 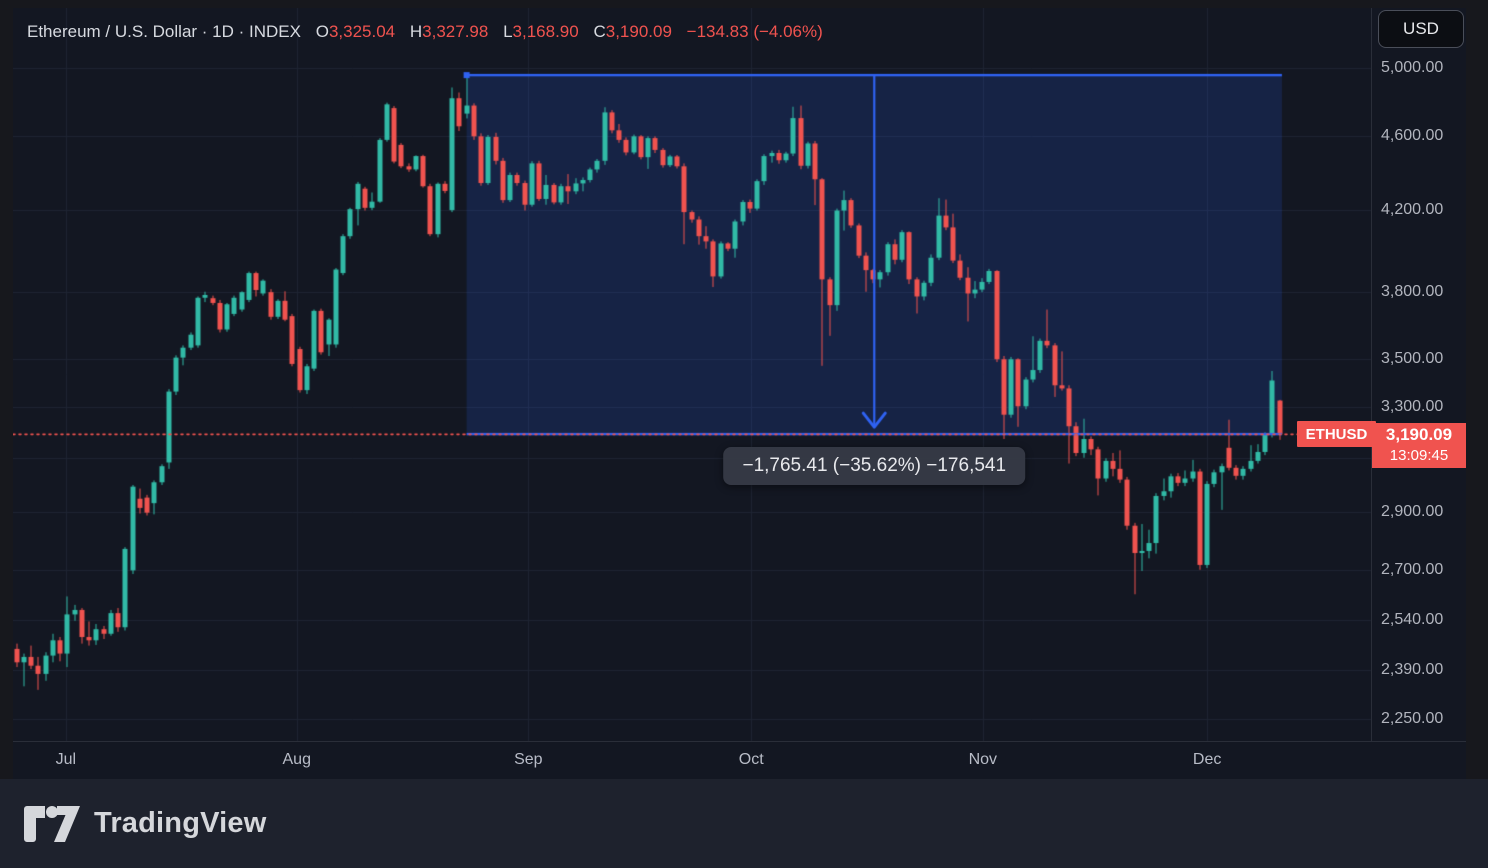 What do you see at coordinates (751, 759) in the screenshot?
I see `time-tick-label: Oct` at bounding box center [751, 759].